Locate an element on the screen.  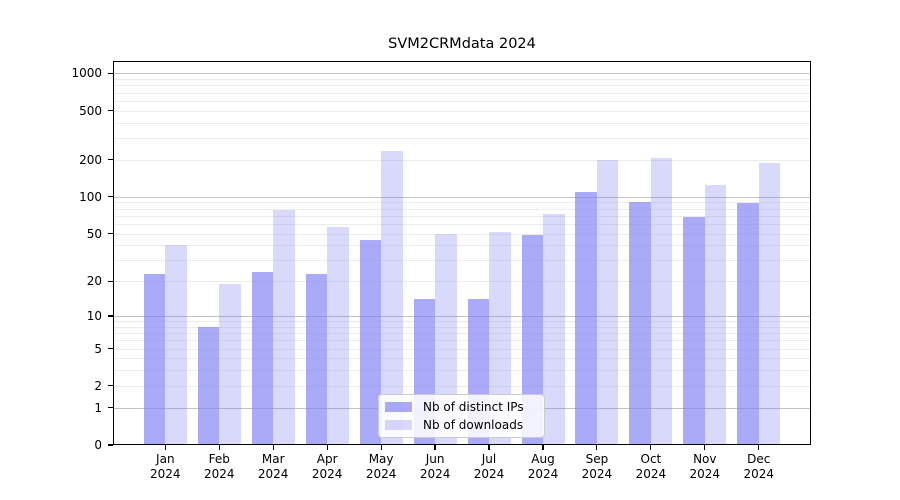
bar-sep-downloads is located at coordinates (607, 302).